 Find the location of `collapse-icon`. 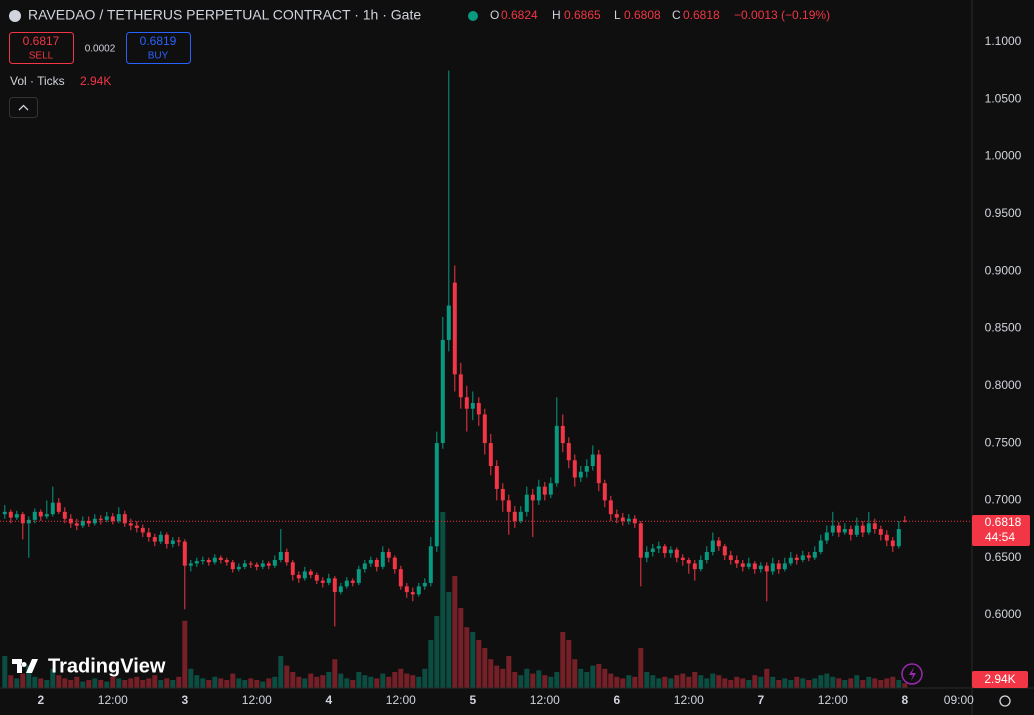

collapse-icon is located at coordinates (23, 107).